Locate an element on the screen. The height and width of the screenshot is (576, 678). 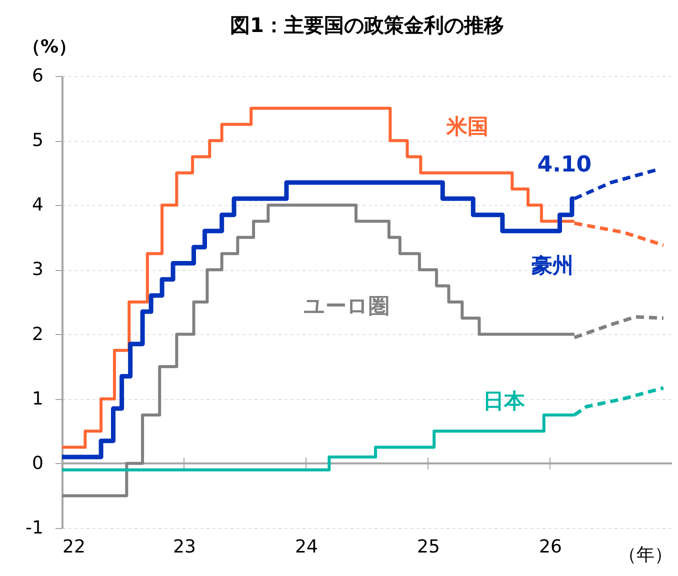
x-tick-label: 25 is located at coordinates (428, 547).